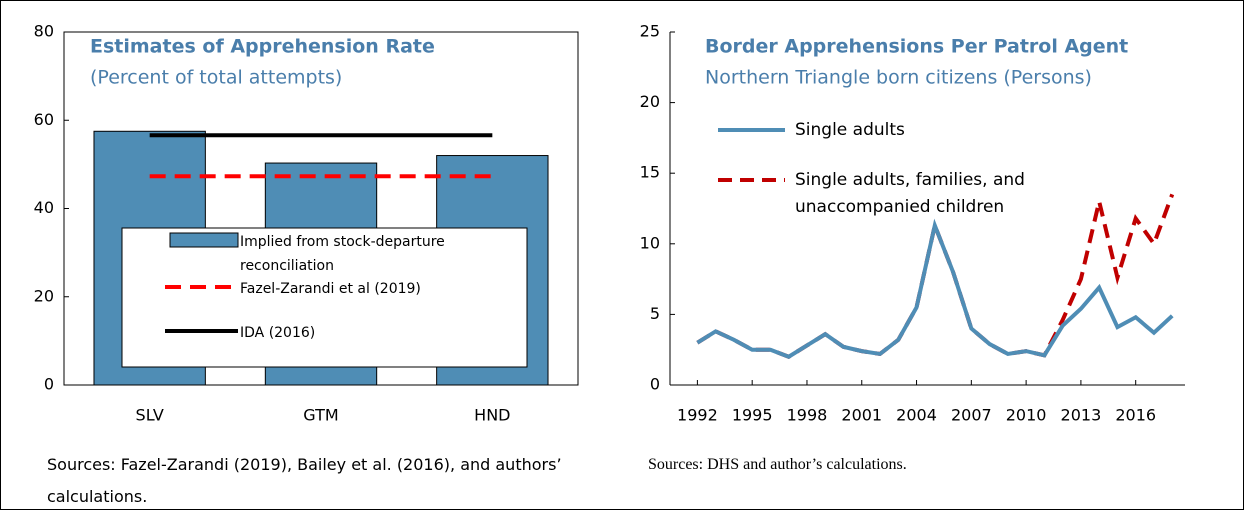 The width and height of the screenshot is (1244, 510). What do you see at coordinates (655, 313) in the screenshot?
I see `y-tick-label: 5` at bounding box center [655, 313].